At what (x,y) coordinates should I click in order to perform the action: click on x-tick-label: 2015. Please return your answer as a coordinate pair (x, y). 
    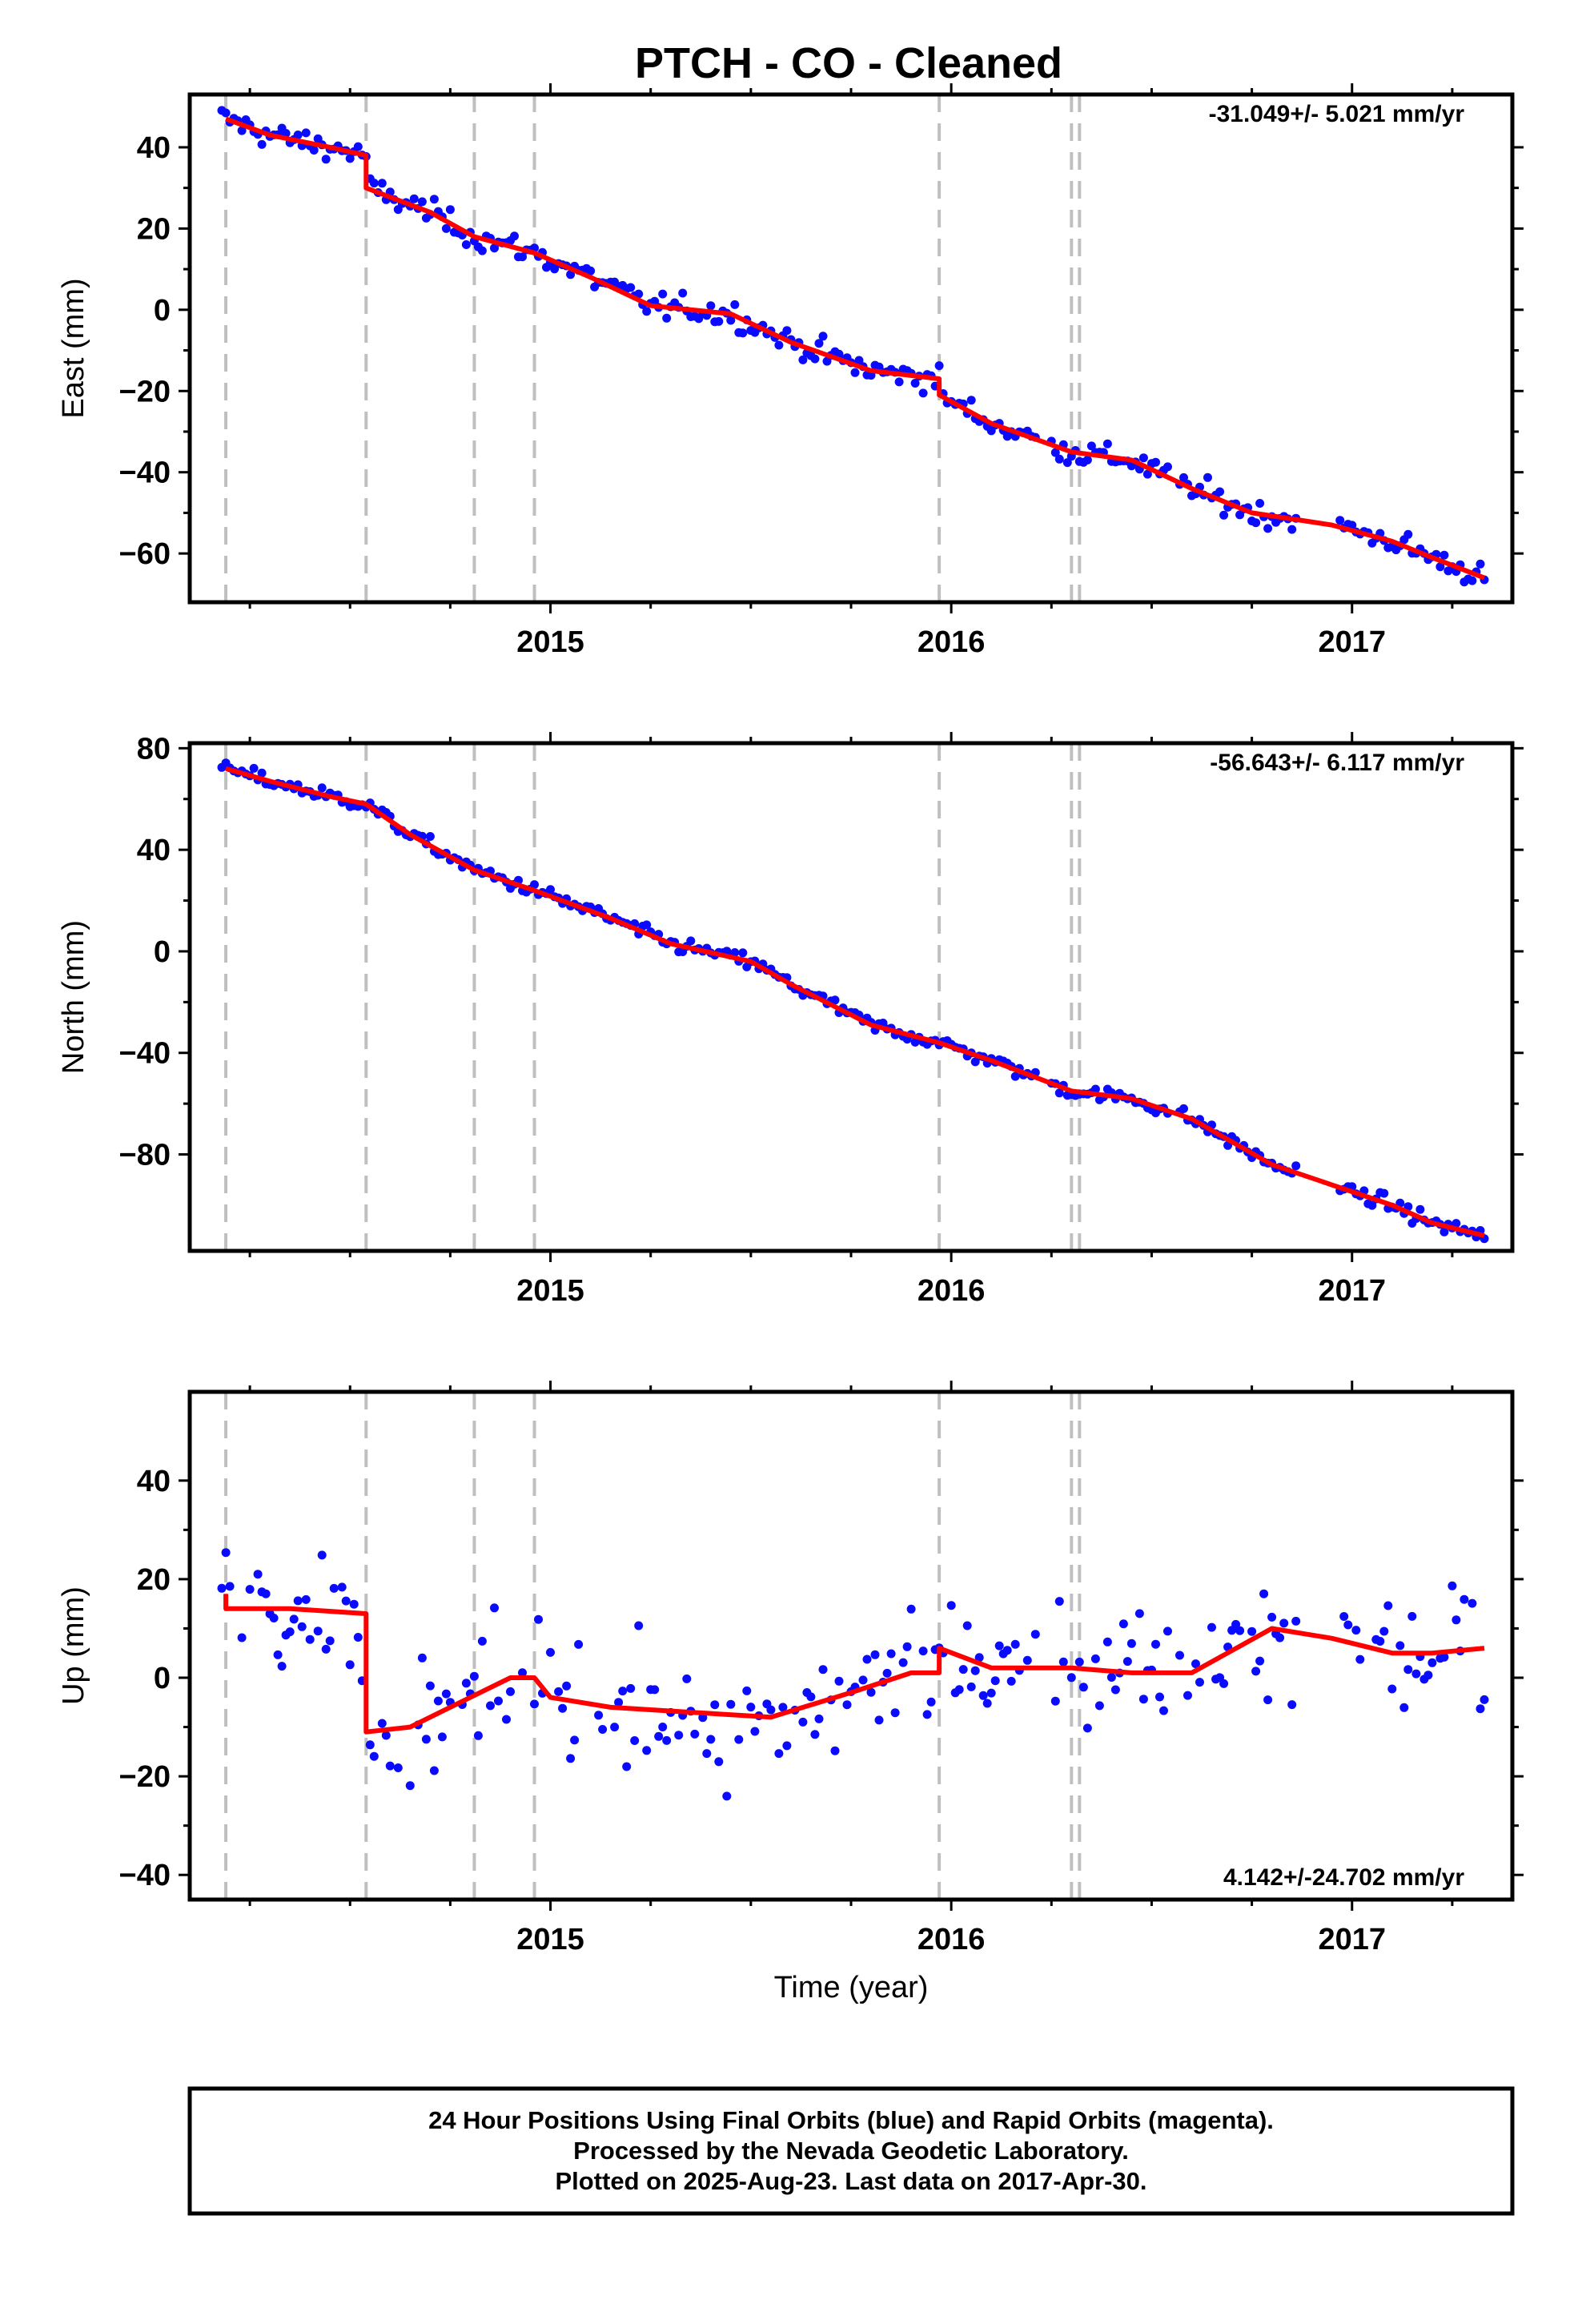
    Looking at the image, I should click on (550, 1291).